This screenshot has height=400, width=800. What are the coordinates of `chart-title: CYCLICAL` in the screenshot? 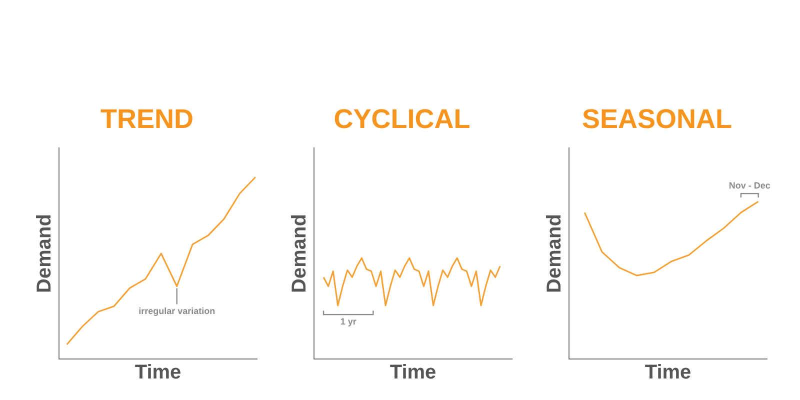 It's located at (402, 120).